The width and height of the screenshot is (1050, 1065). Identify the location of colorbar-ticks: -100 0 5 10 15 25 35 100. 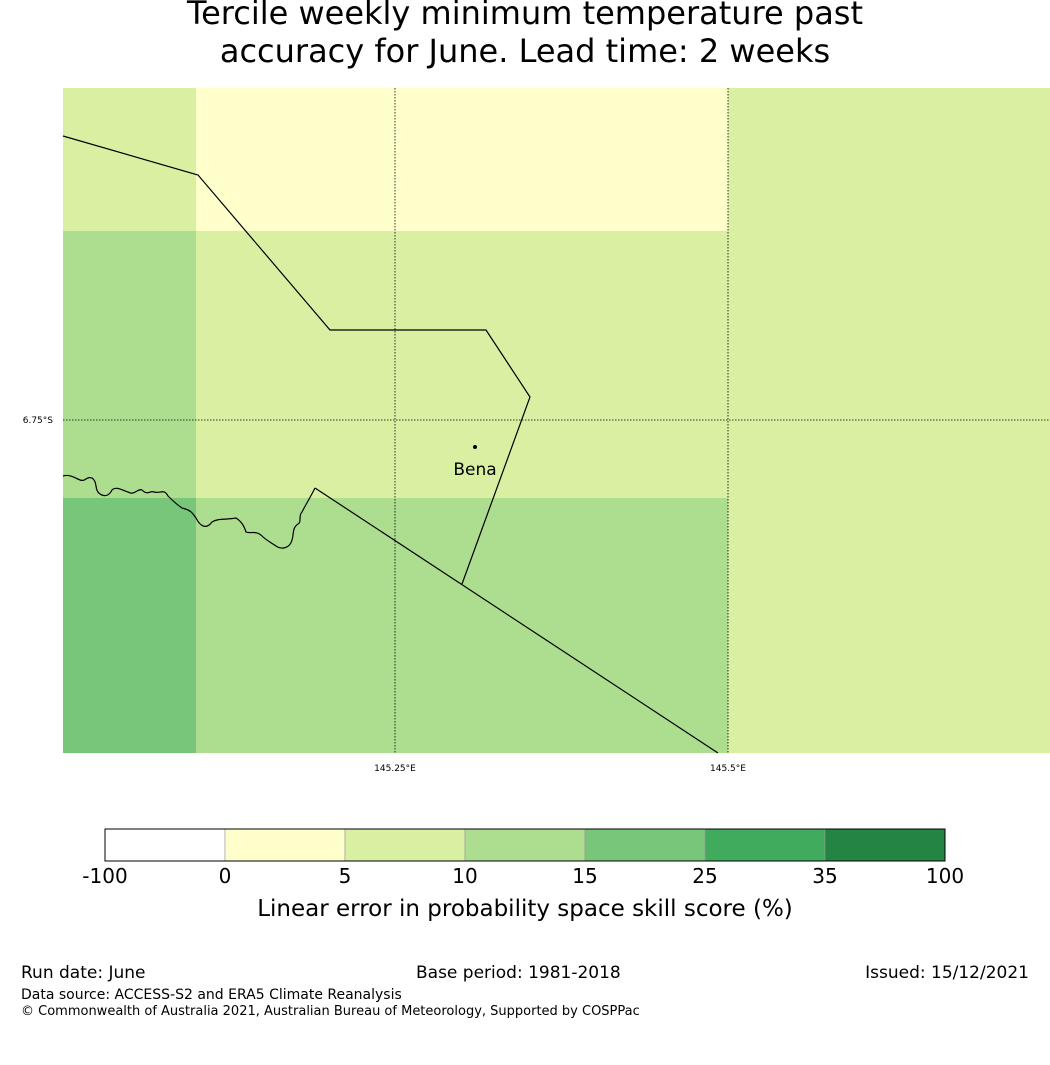
(523, 876).